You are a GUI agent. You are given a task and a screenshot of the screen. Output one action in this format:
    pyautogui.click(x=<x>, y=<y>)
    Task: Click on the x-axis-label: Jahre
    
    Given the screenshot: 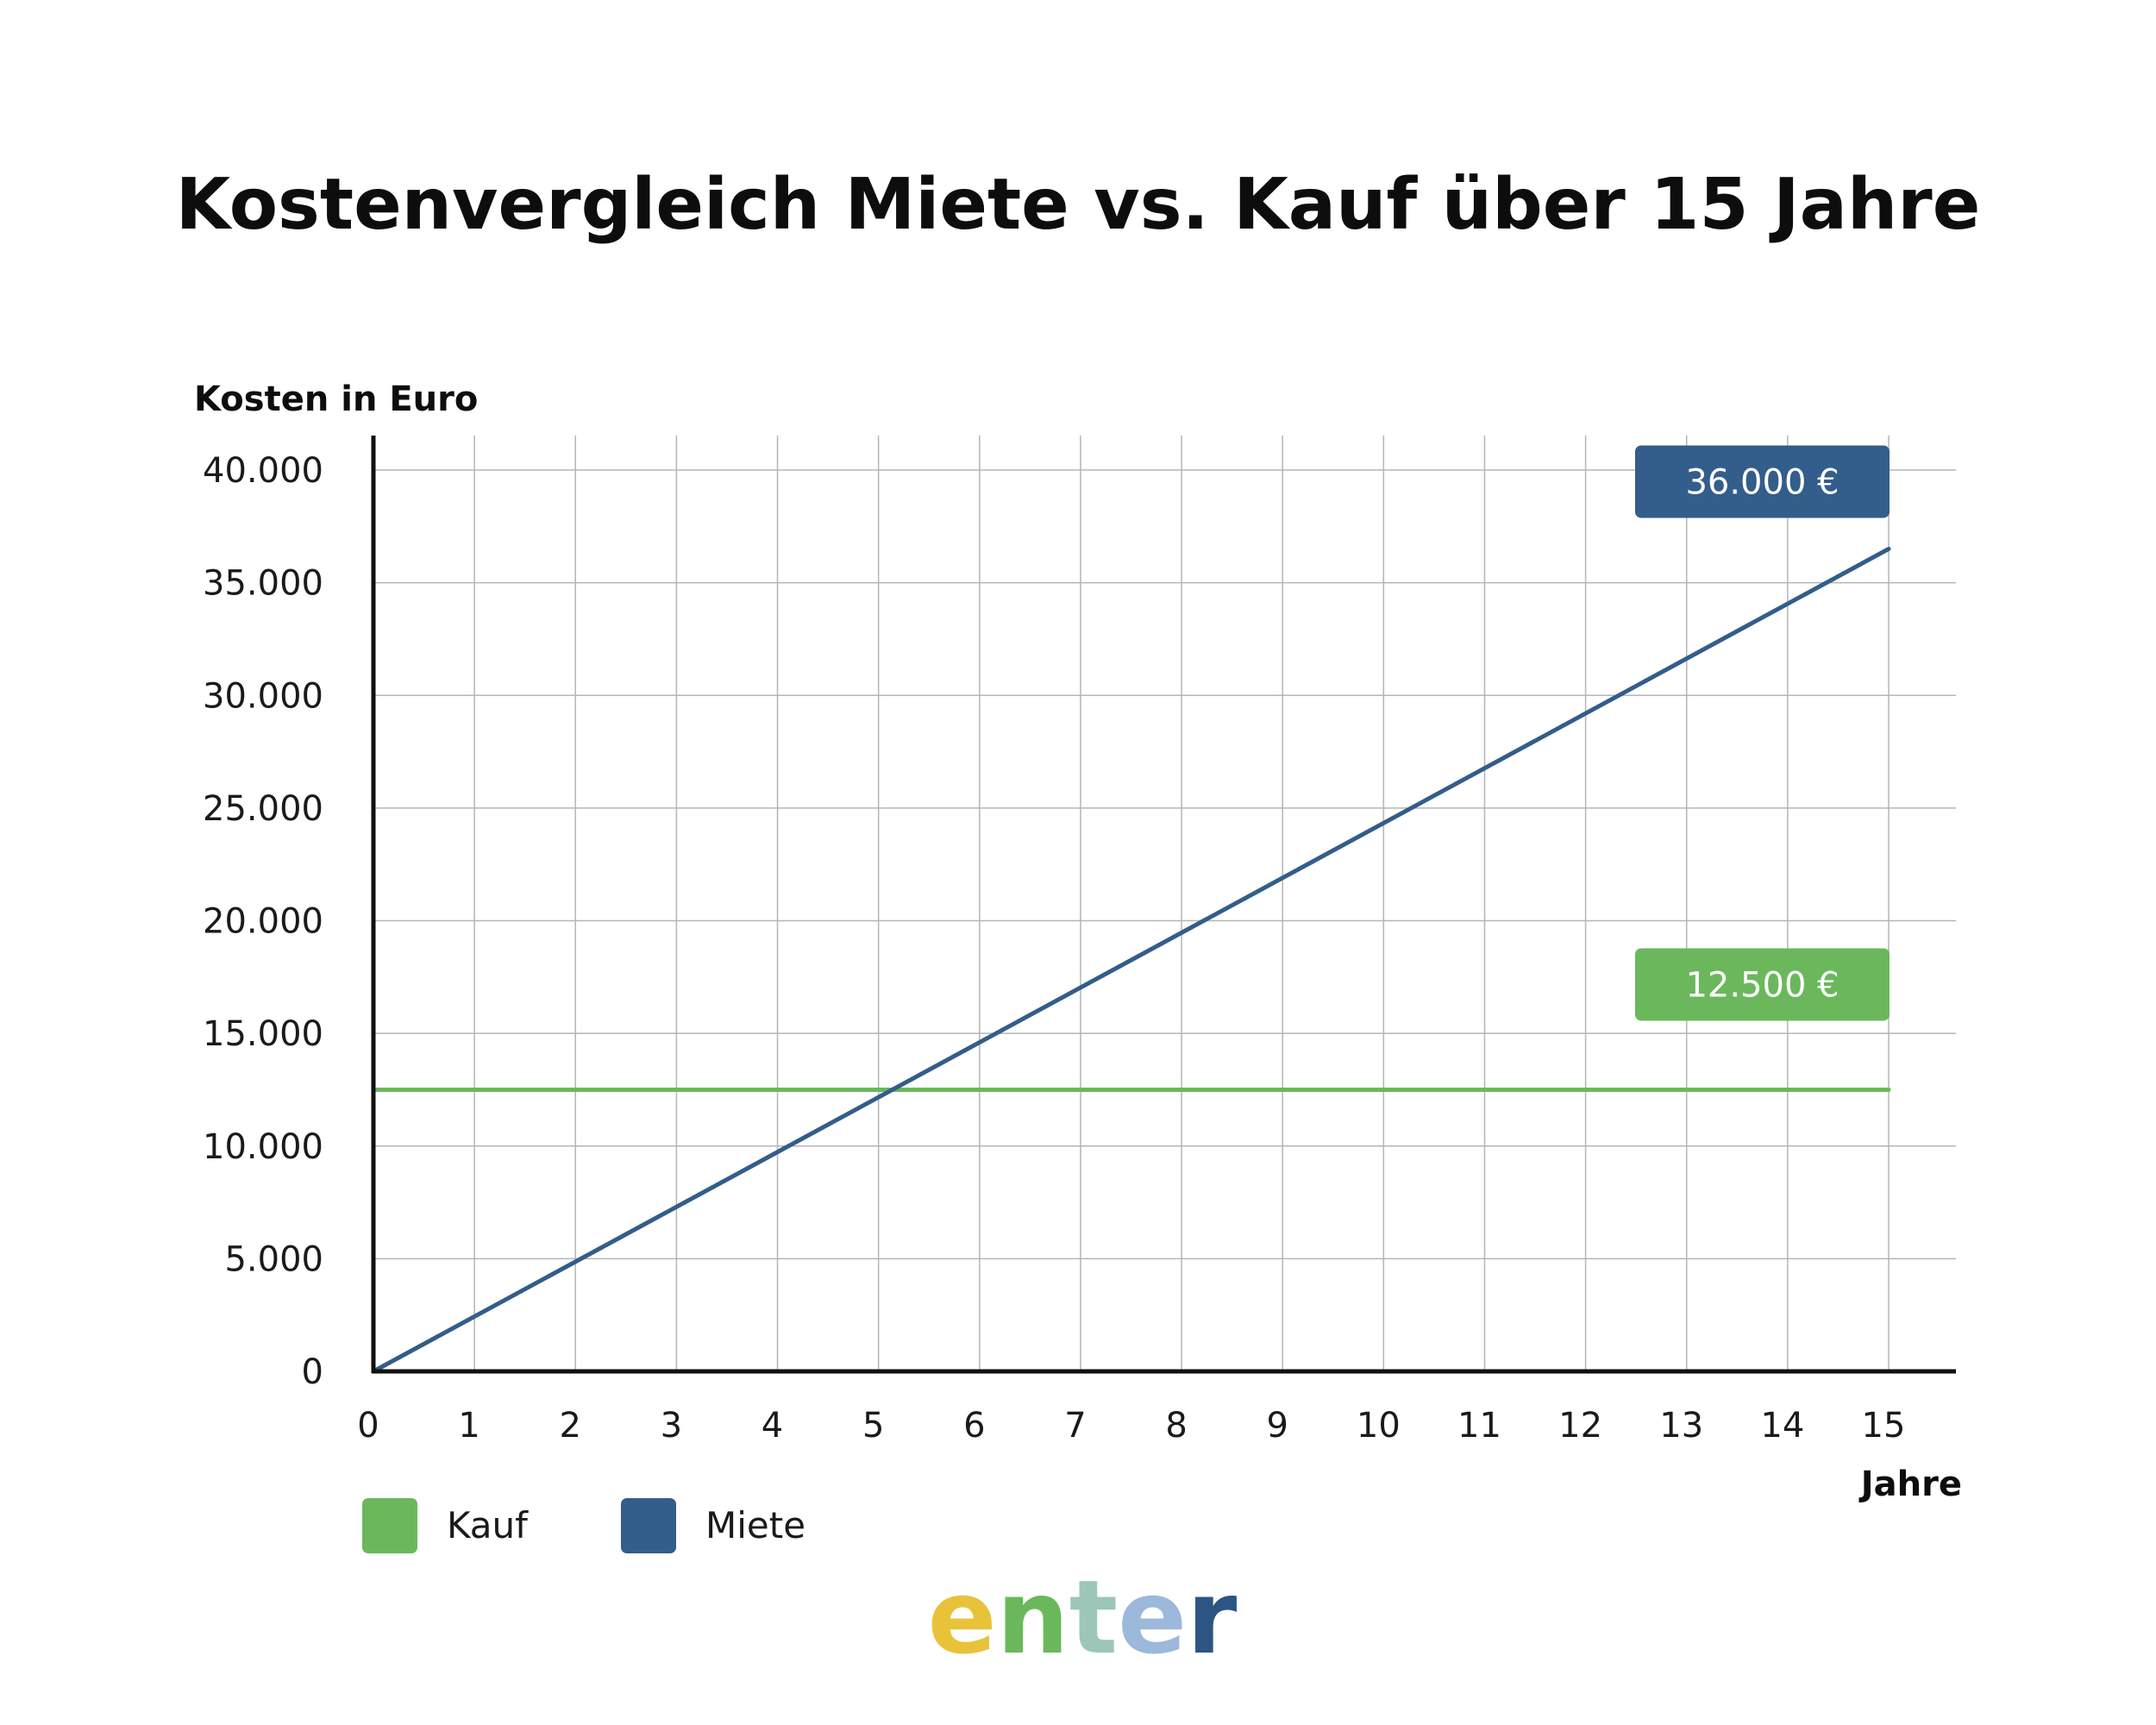 What is the action you would take?
    pyautogui.click(x=1910, y=1485)
    